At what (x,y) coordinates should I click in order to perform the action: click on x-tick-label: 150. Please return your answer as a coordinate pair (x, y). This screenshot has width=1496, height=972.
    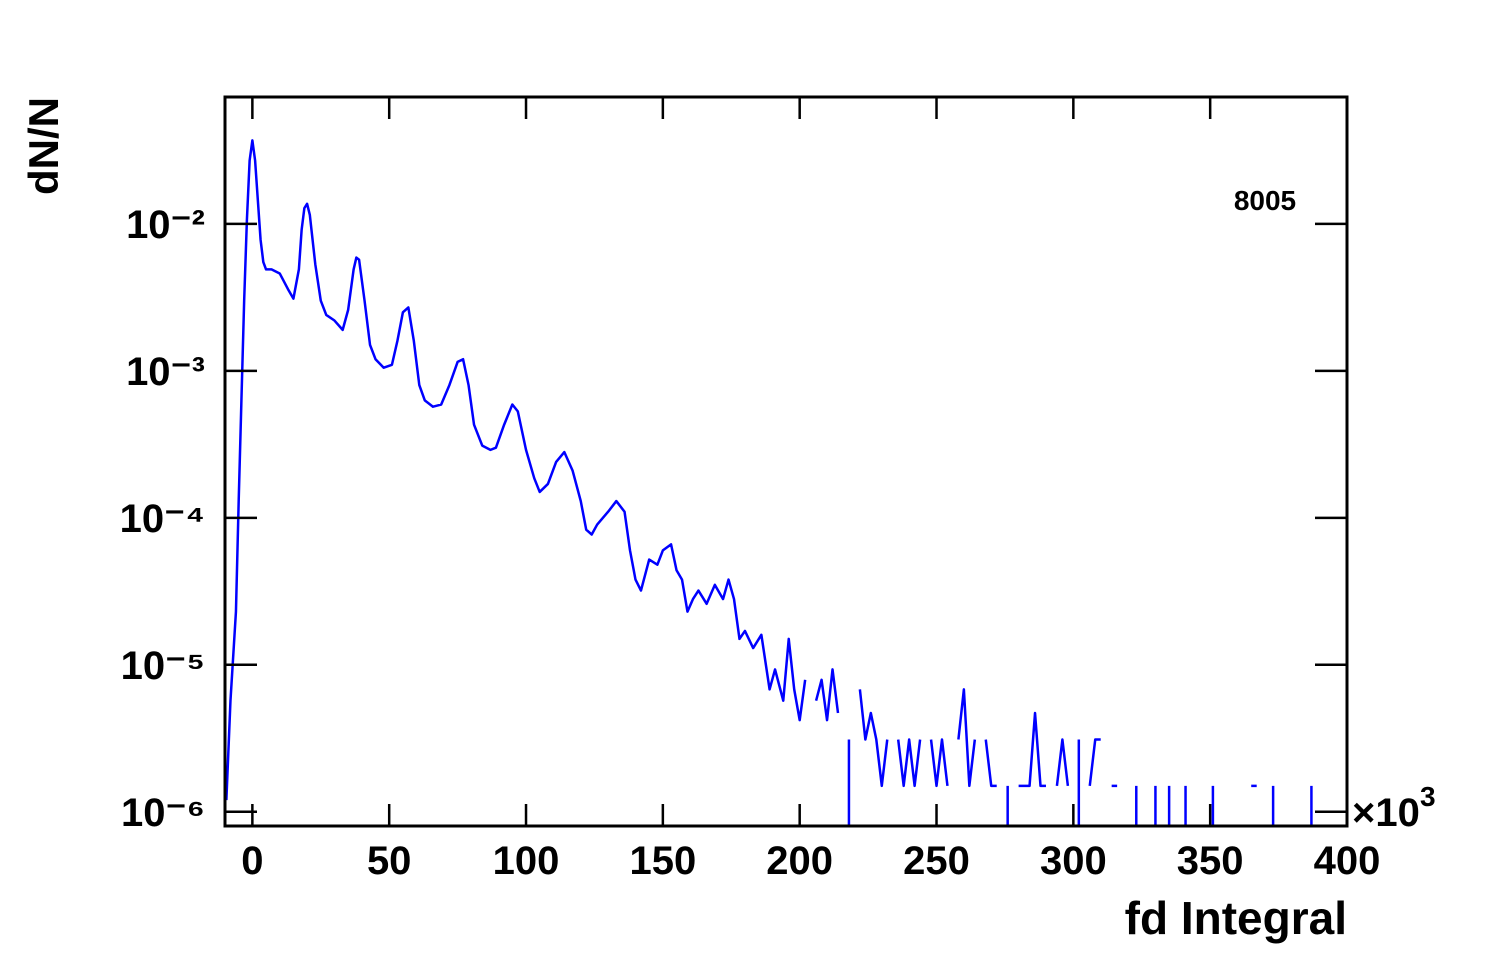
    Looking at the image, I should click on (662, 861).